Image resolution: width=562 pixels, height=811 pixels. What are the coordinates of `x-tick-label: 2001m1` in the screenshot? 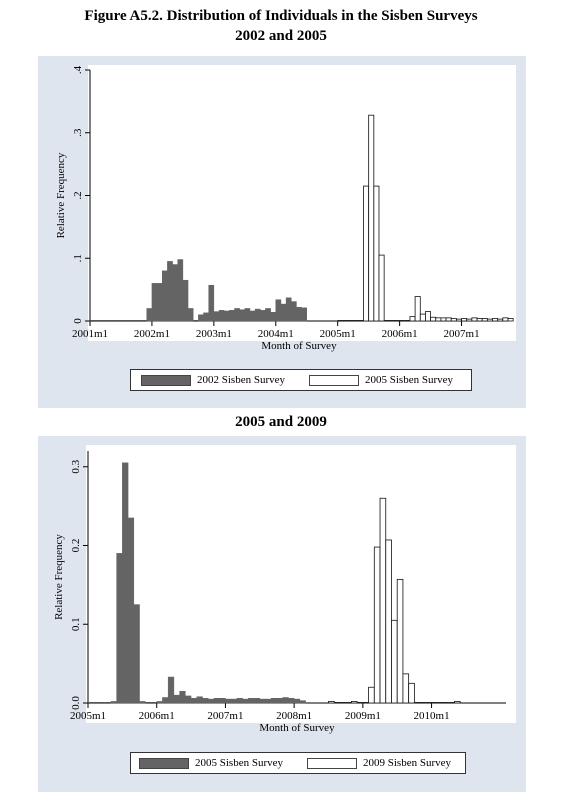 It's located at (90, 334).